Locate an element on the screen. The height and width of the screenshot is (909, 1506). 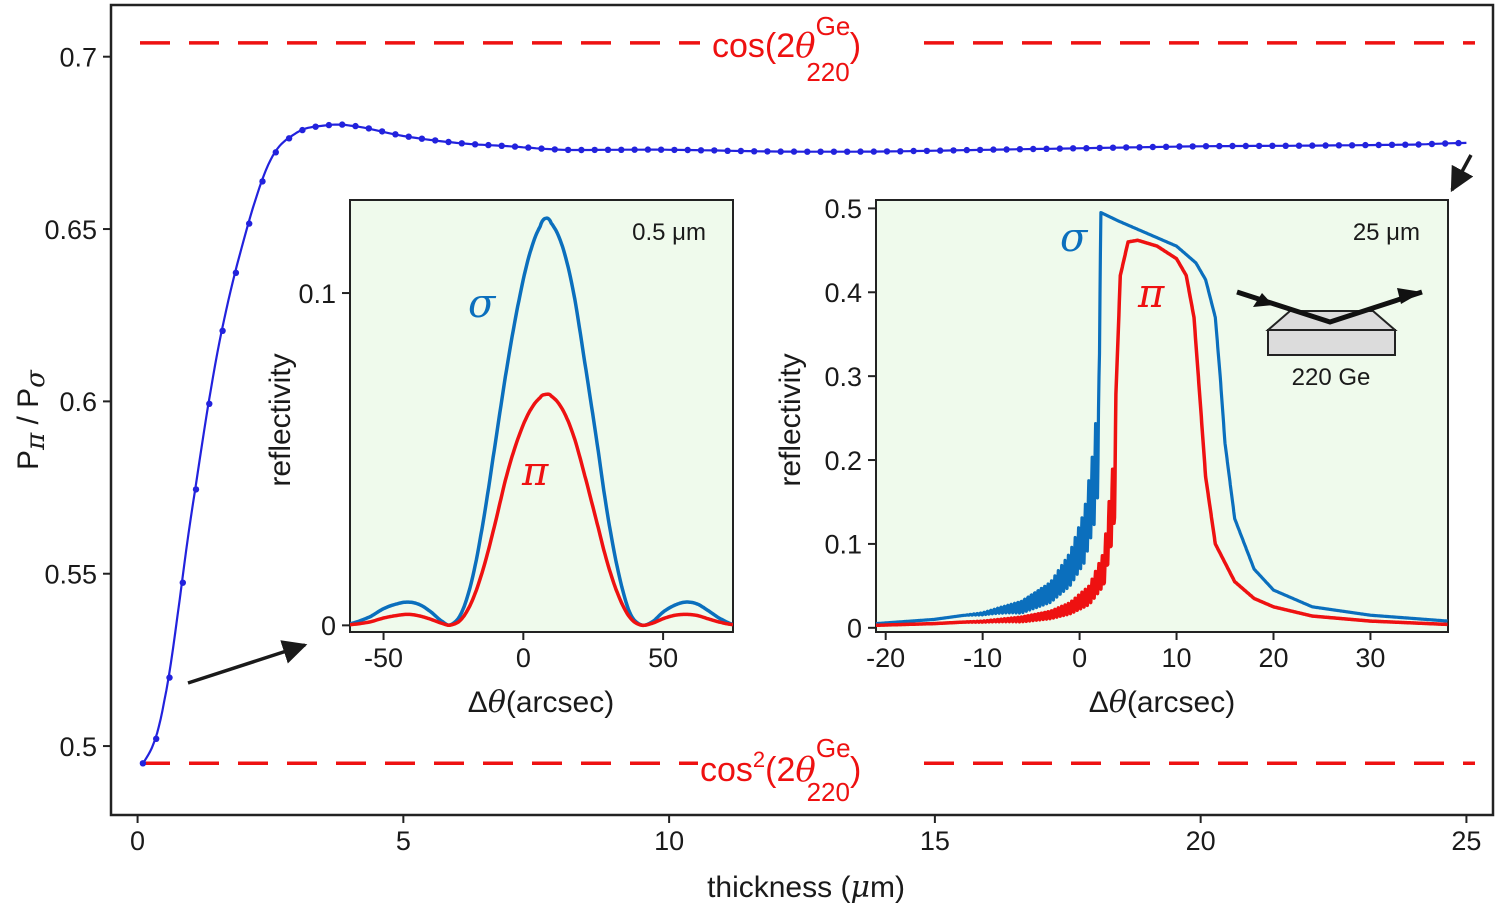
inset-1-x-tick-label: -50 is located at coordinates (383, 658).